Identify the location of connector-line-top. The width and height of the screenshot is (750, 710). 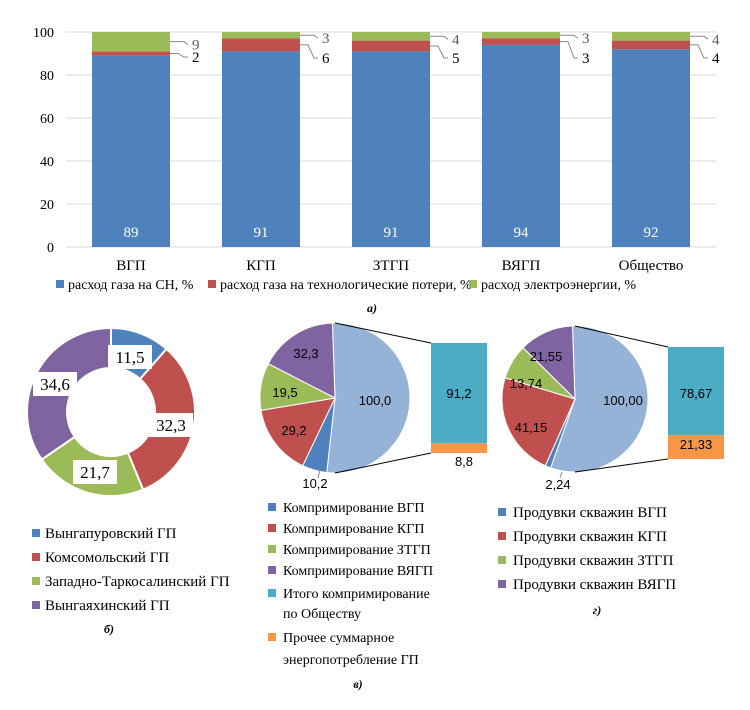
(621, 336).